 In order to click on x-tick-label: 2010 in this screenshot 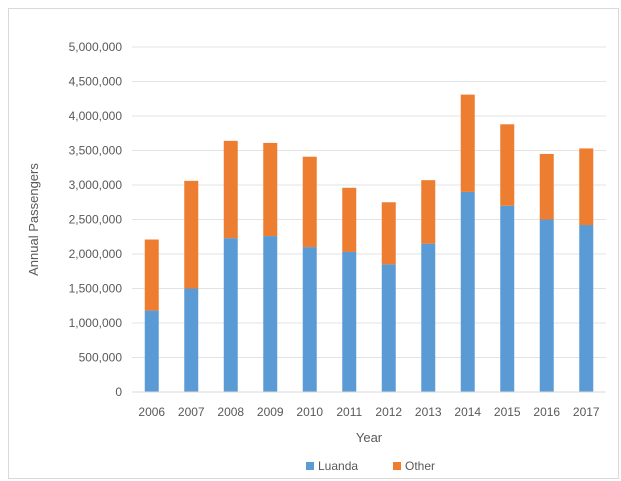, I will do `click(309, 412)`.